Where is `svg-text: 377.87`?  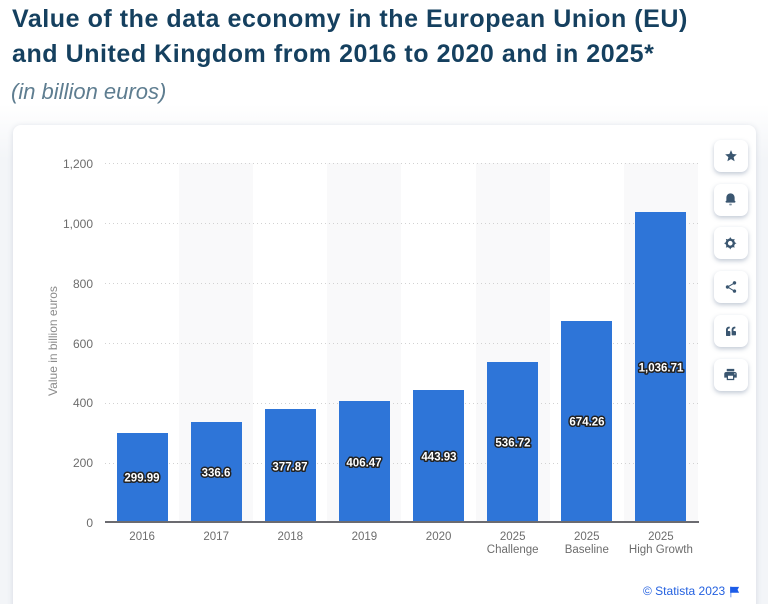 svg-text: 377.87 is located at coordinates (290, 467).